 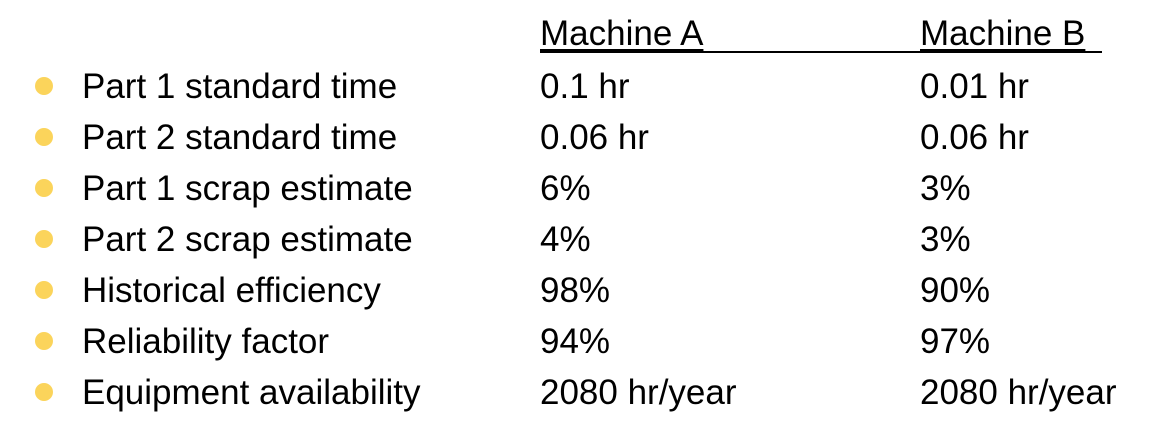 What do you see at coordinates (575, 290) in the screenshot?
I see `machine-a-value: 98%` at bounding box center [575, 290].